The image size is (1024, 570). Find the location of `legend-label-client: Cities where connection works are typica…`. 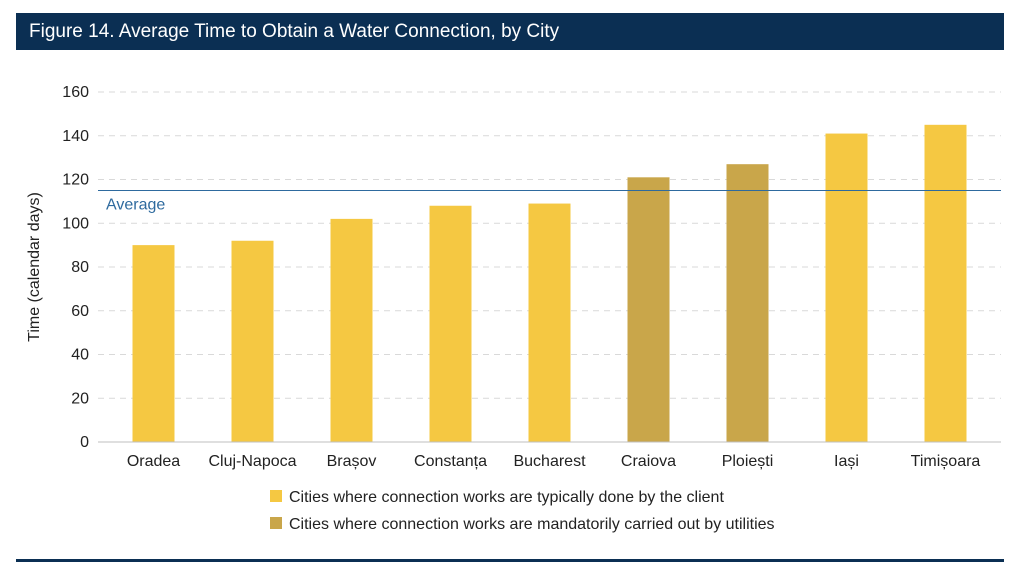

legend-label-client: Cities where connection works are typica… is located at coordinates (506, 497).